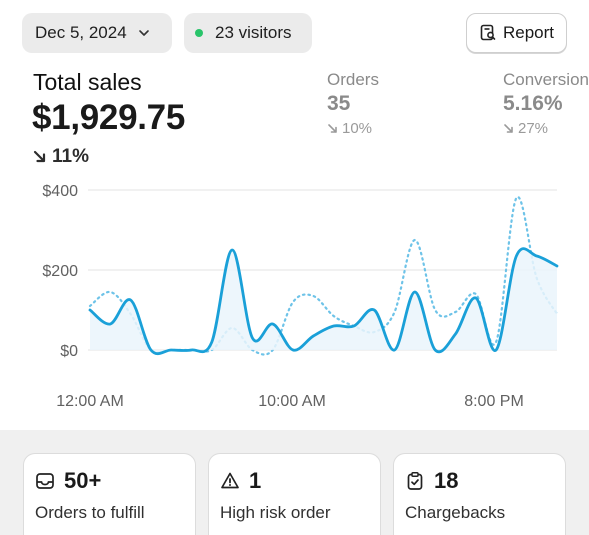  Describe the element at coordinates (488, 32) in the screenshot. I see `report-icon` at that location.